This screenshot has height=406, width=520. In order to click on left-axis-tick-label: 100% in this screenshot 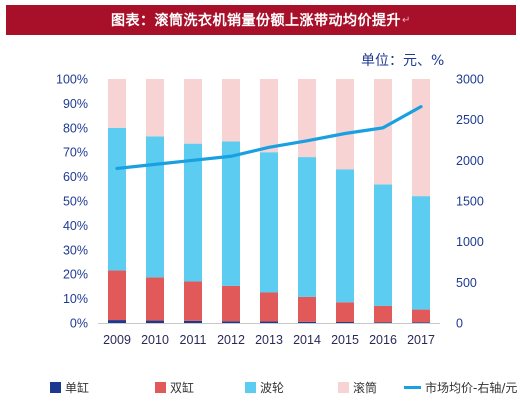, I will do `click(72, 80)`.